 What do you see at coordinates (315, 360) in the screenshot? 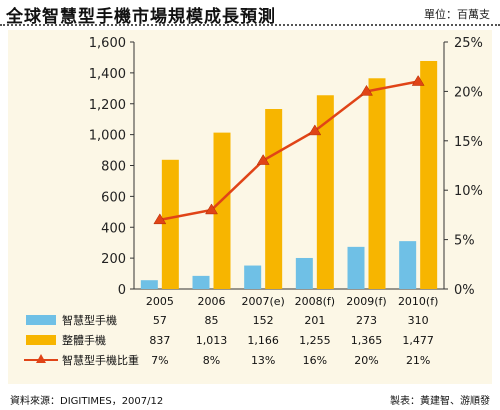
I see `data-label: 16%` at bounding box center [315, 360].